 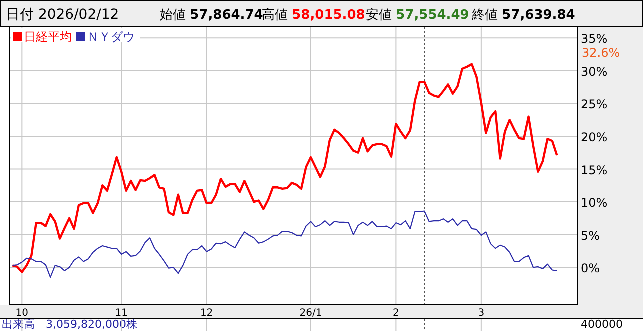 I want to click on text: 日付 2026/02/12, so click(x=63, y=15).